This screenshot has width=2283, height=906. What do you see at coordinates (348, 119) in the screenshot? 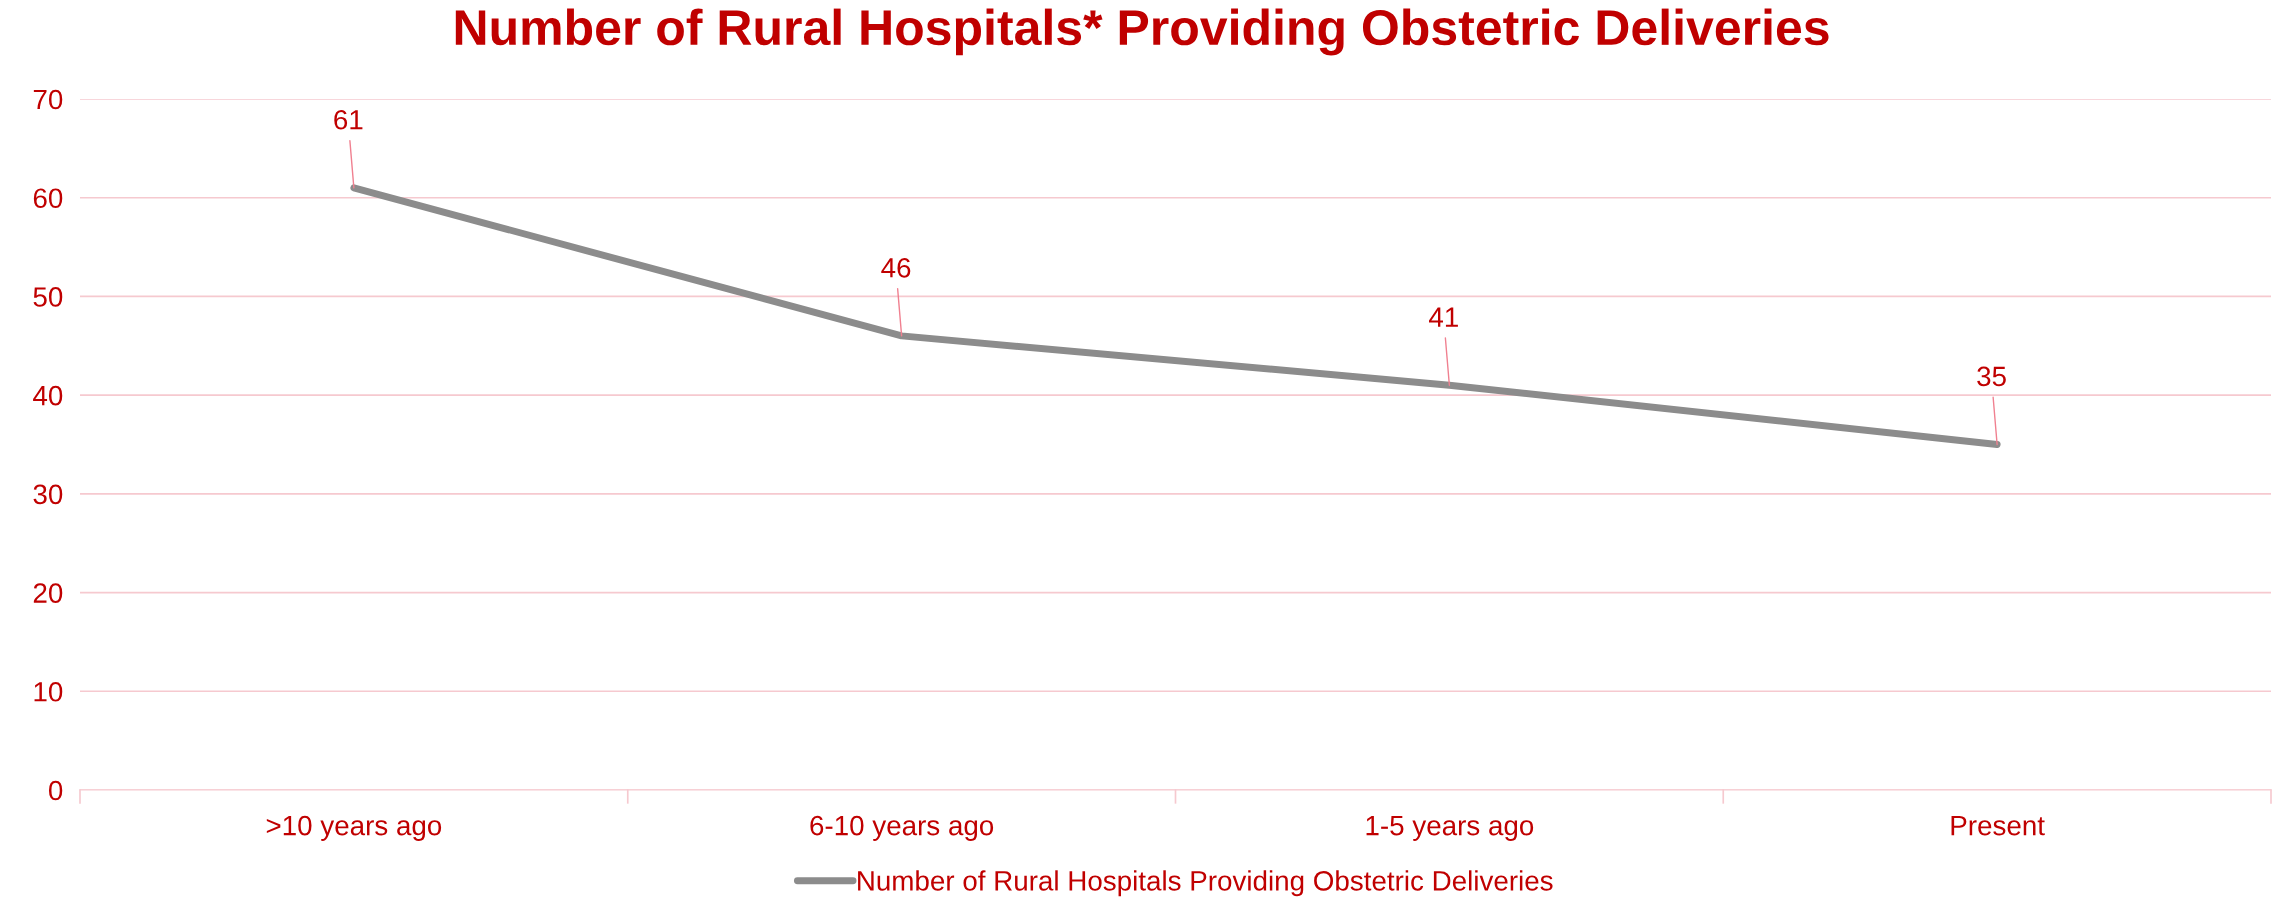
I see `data-label: 61` at bounding box center [348, 119].